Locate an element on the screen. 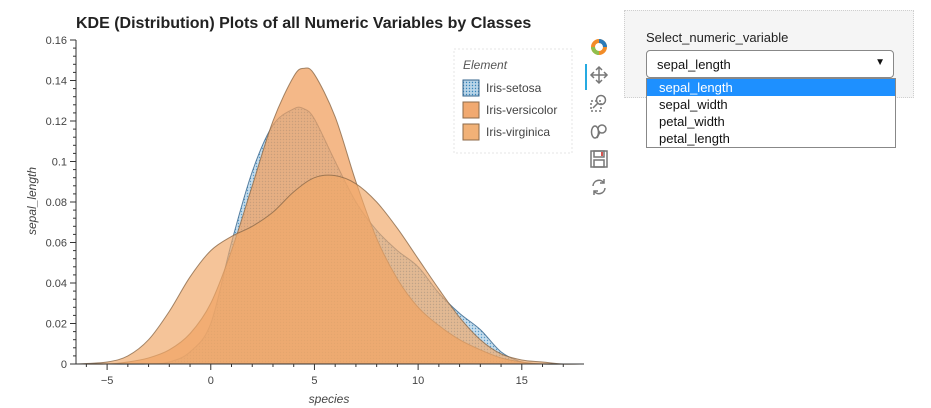 The image size is (931, 408). select-option: petal_length is located at coordinates (694, 138).